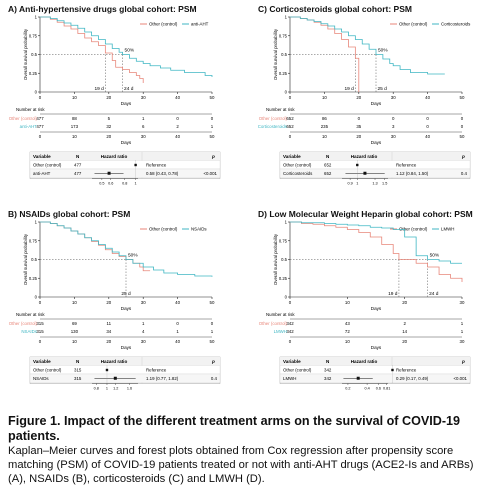 Image resolution: width=500 pixels, height=498 pixels. What do you see at coordinates (129, 89) in the screenshot?
I see `median-day-label: 24 d` at bounding box center [129, 89].